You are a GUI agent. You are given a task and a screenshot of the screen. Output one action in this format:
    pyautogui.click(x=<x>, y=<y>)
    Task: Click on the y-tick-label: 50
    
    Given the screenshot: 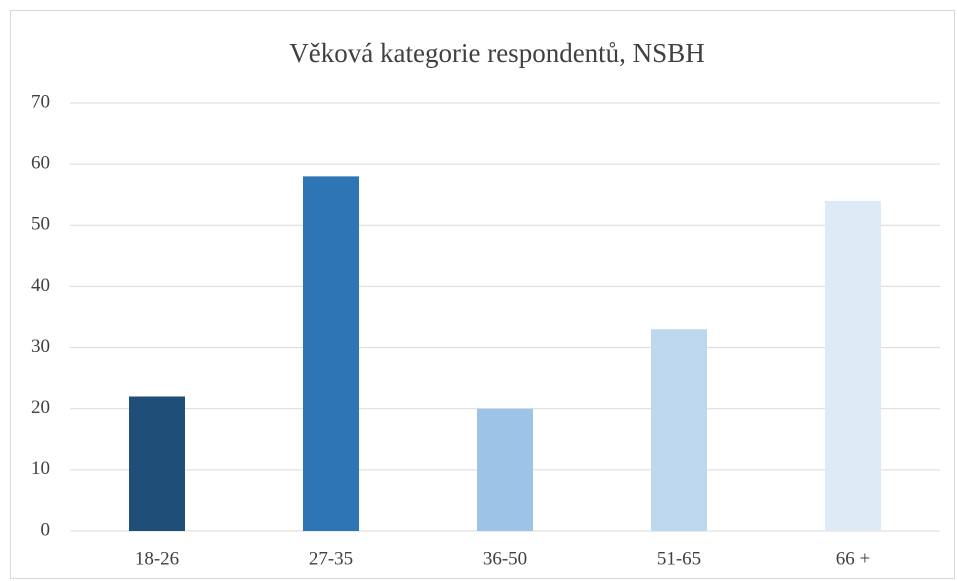 What is the action you would take?
    pyautogui.click(x=40, y=224)
    